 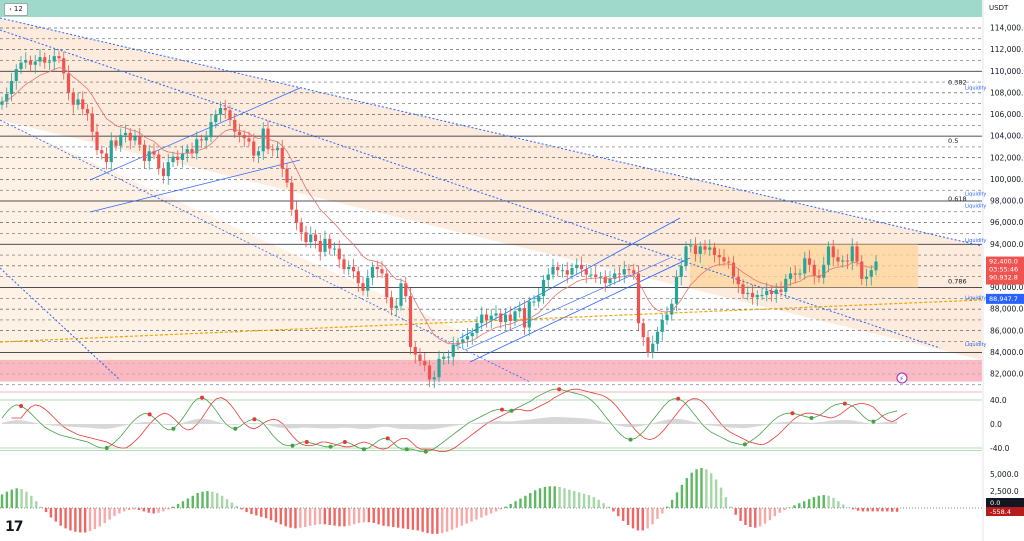 I want to click on price-tick-label: 84,000.0, so click(x=1007, y=352).